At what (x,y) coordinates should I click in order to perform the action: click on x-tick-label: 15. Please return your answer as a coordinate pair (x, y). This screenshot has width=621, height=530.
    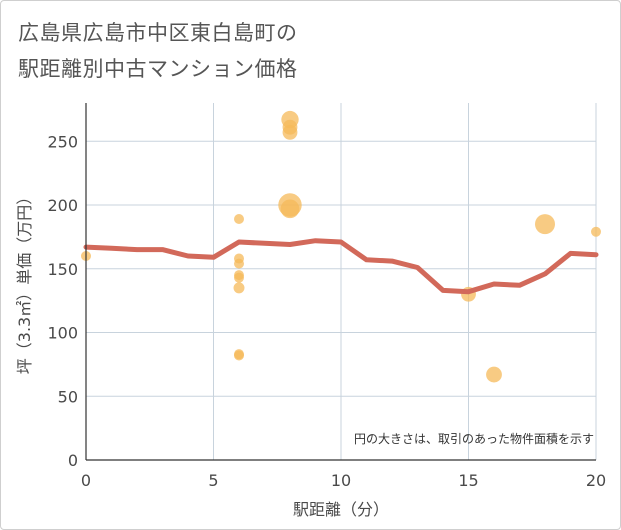
    Looking at the image, I should click on (468, 480).